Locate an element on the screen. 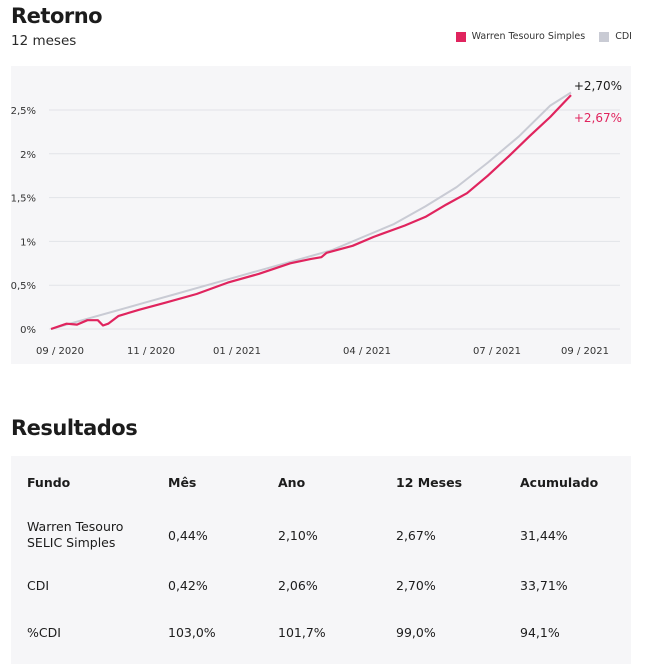 The height and width of the screenshot is (664, 645). chart-title: Retorno is located at coordinates (57, 16).